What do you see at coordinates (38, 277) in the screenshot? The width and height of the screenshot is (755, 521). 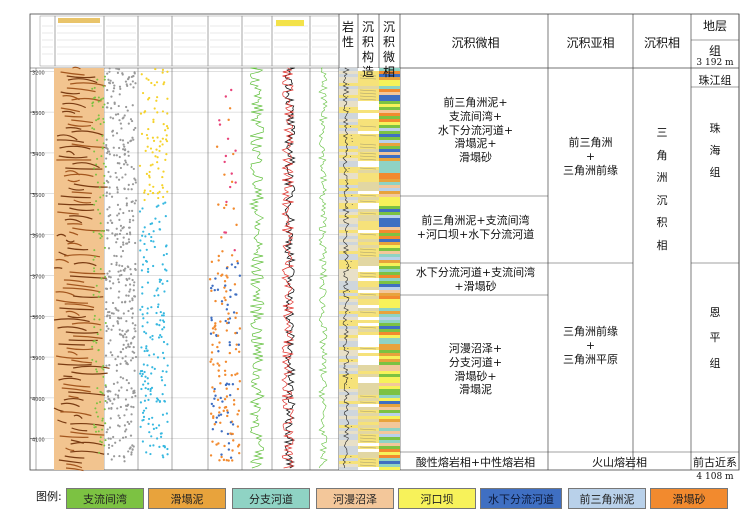 I see `depth-tick-3700: 3700` at bounding box center [38, 277].